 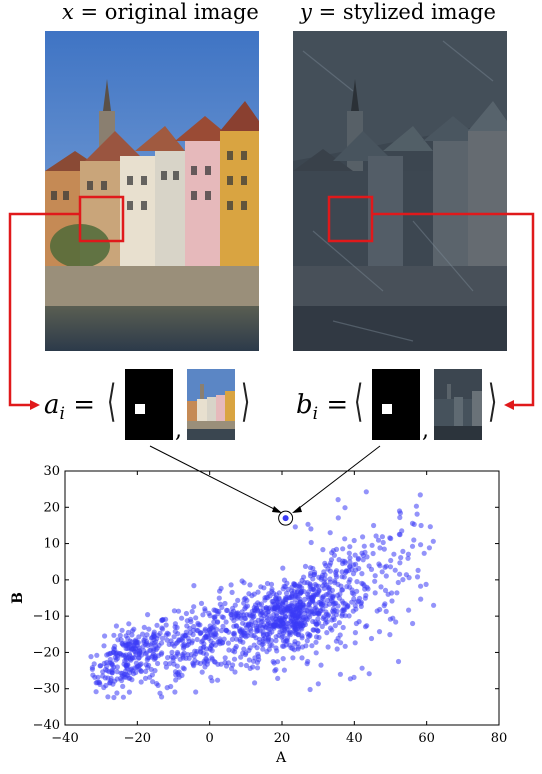 What do you see at coordinates (245, 401) in the screenshot?
I see `bracket-a-close: ⟩` at bounding box center [245, 401].